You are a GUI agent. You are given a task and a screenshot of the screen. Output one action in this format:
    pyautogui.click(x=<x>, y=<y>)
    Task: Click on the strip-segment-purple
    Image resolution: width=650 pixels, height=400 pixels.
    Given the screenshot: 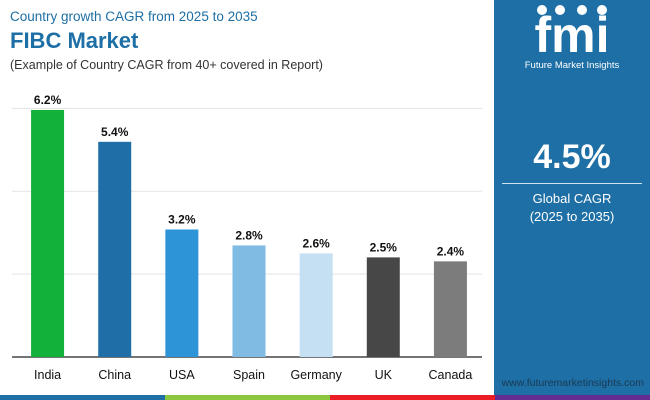 What is the action you would take?
    pyautogui.click(x=572, y=397)
    